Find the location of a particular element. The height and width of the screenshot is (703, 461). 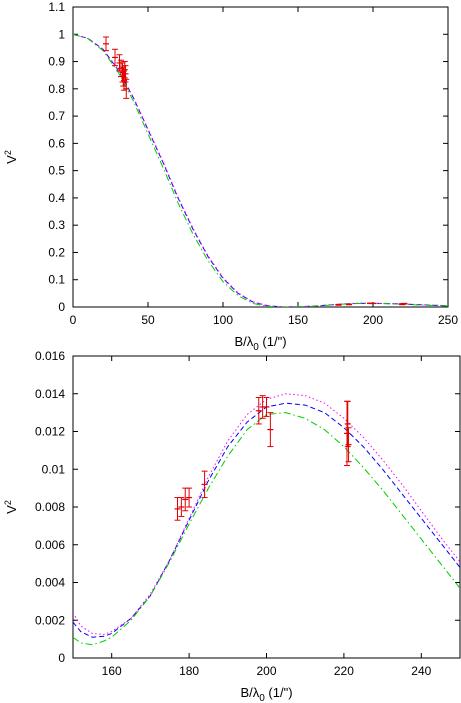

y-tick-label: 0.5 is located at coordinates (56, 171).